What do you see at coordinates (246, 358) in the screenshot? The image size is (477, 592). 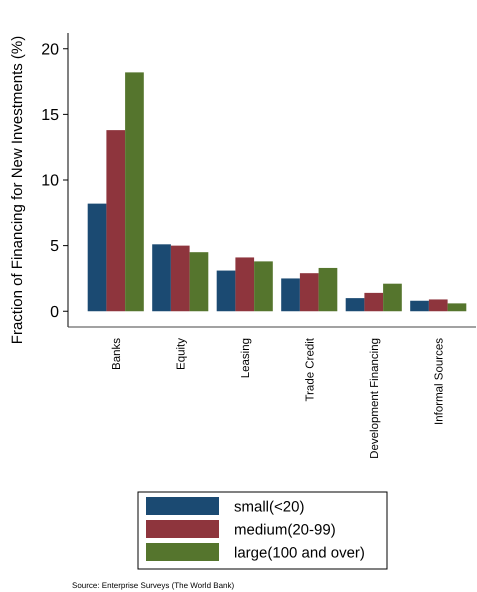 I see `x-tick-label: Leasing` at bounding box center [246, 358].